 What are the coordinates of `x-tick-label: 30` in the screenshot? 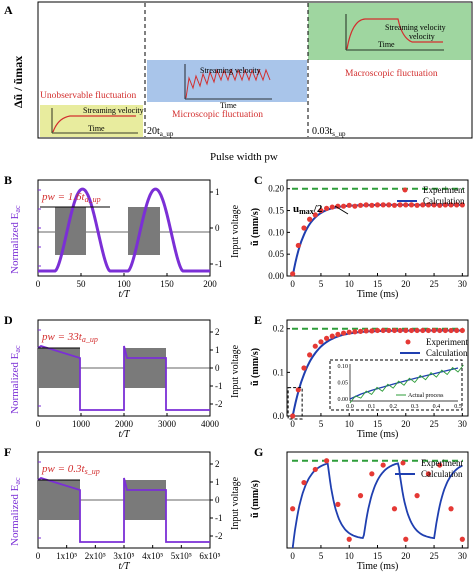 It's located at (463, 424).